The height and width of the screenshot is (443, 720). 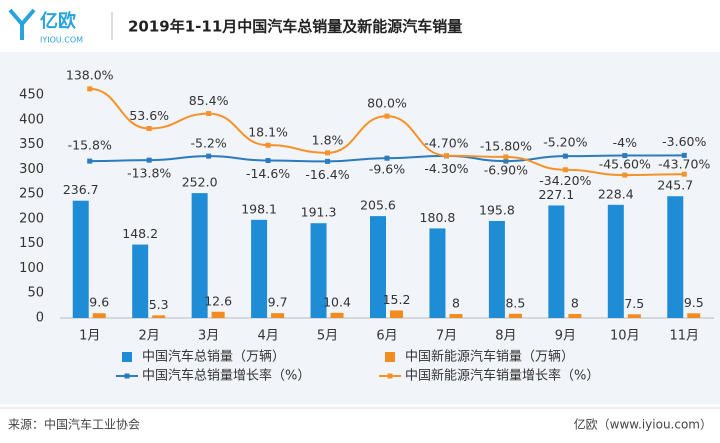 I want to click on x-tick-label: 10月, so click(x=625, y=336).